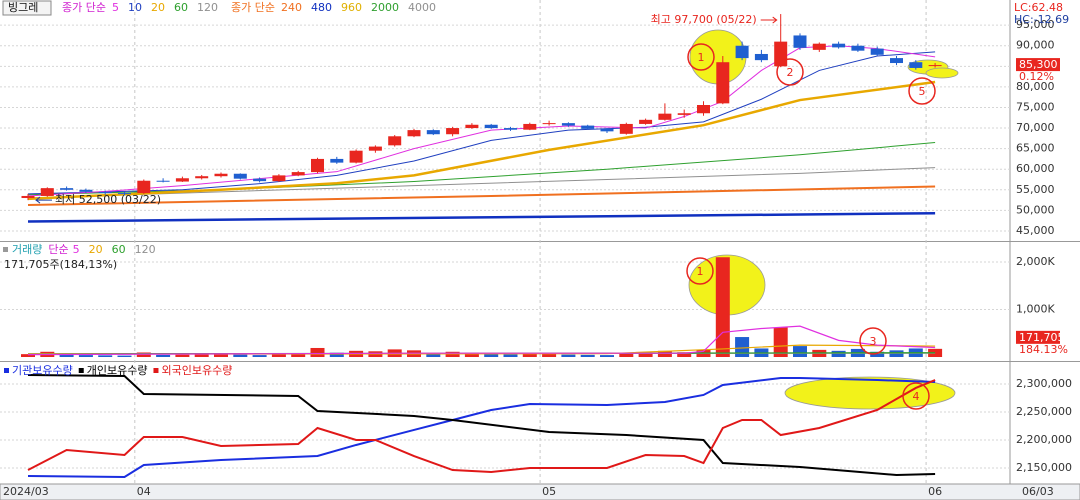  Describe the element at coordinates (196, 370) in the screenshot. I see `legend-item: 외국인보유수량` at that location.